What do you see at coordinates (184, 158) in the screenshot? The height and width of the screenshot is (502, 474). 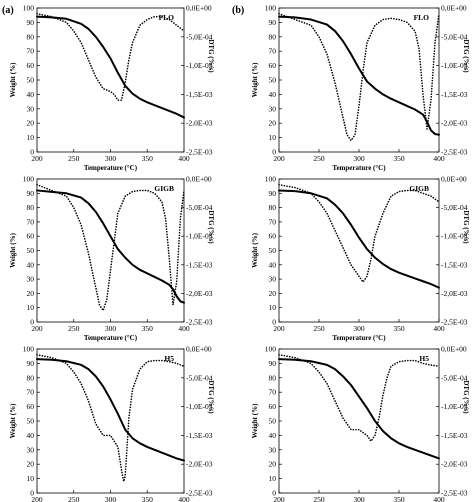 I see `x-tick-label: 400` at bounding box center [184, 158].